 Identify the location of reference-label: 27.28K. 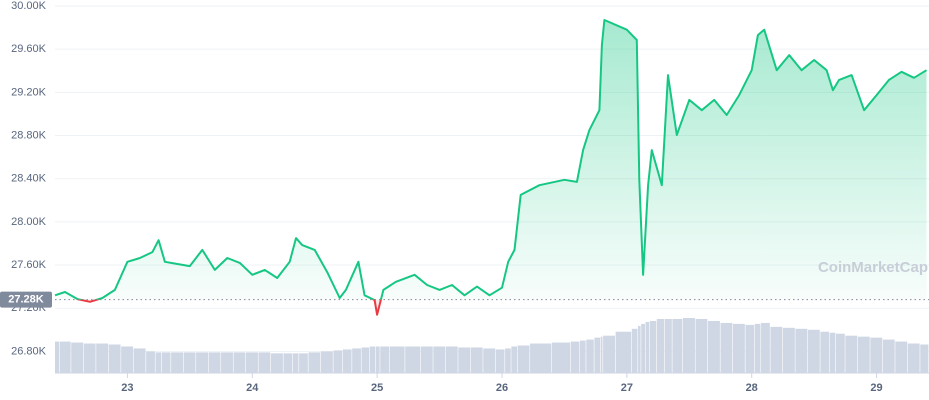
(26, 300).